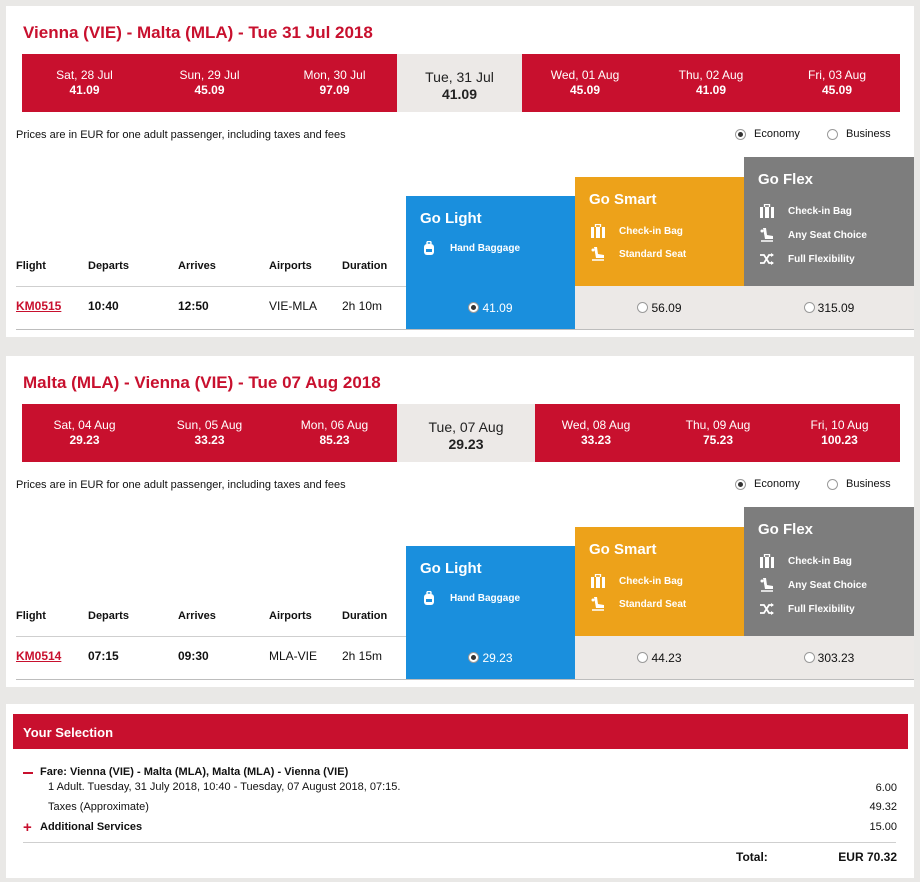  What do you see at coordinates (711, 83) in the screenshot?
I see `outbound-date-5: Thu, 02 Aug 41.09` at bounding box center [711, 83].